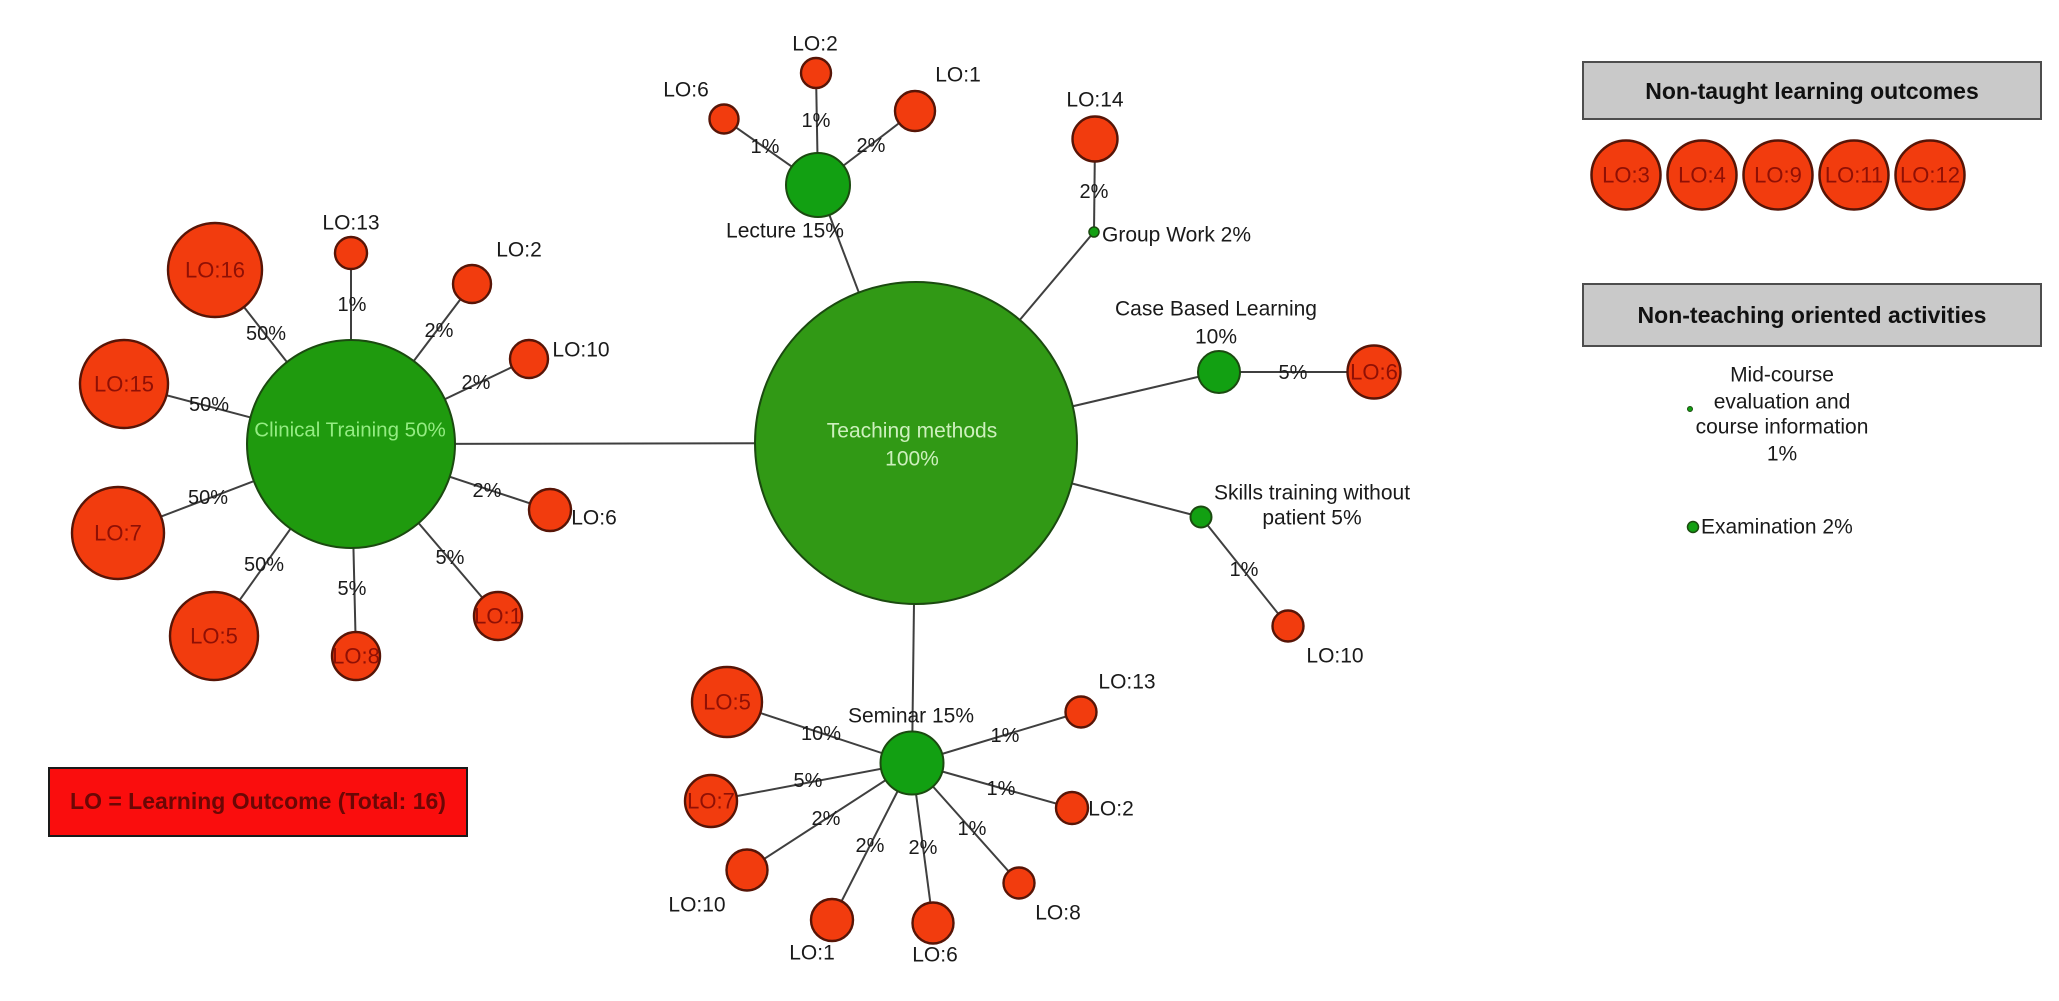 The height and width of the screenshot is (1001, 2059). What do you see at coordinates (1778, 175) in the screenshot?
I see `svg-text: LO:9` at bounding box center [1778, 175].